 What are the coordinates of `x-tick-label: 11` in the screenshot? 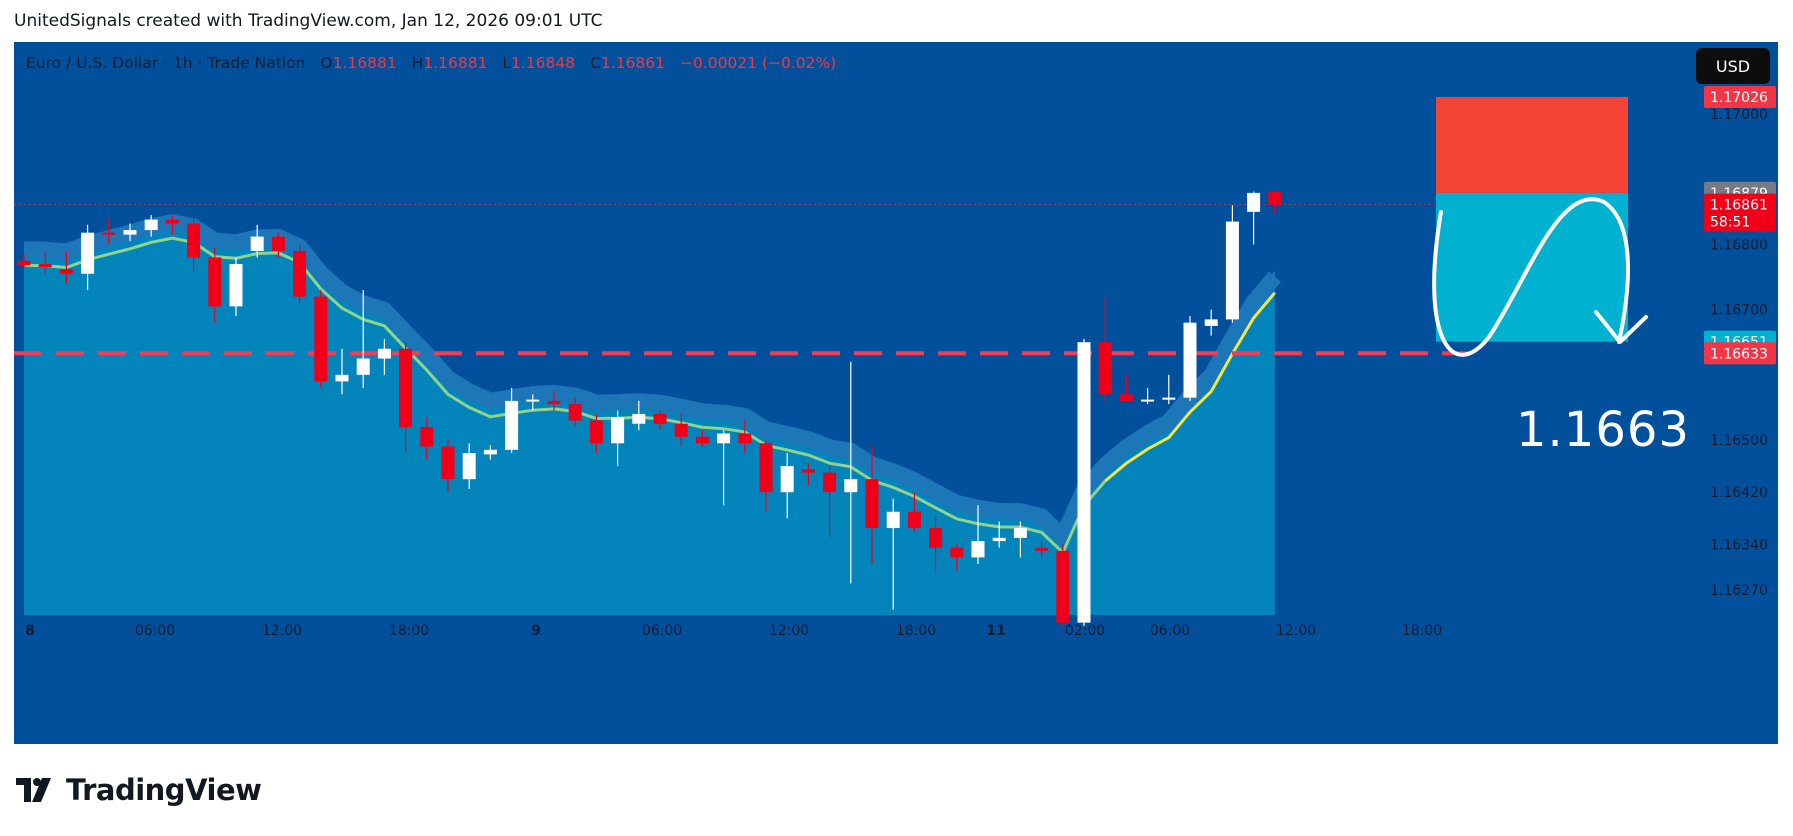 It's located at (995, 631).